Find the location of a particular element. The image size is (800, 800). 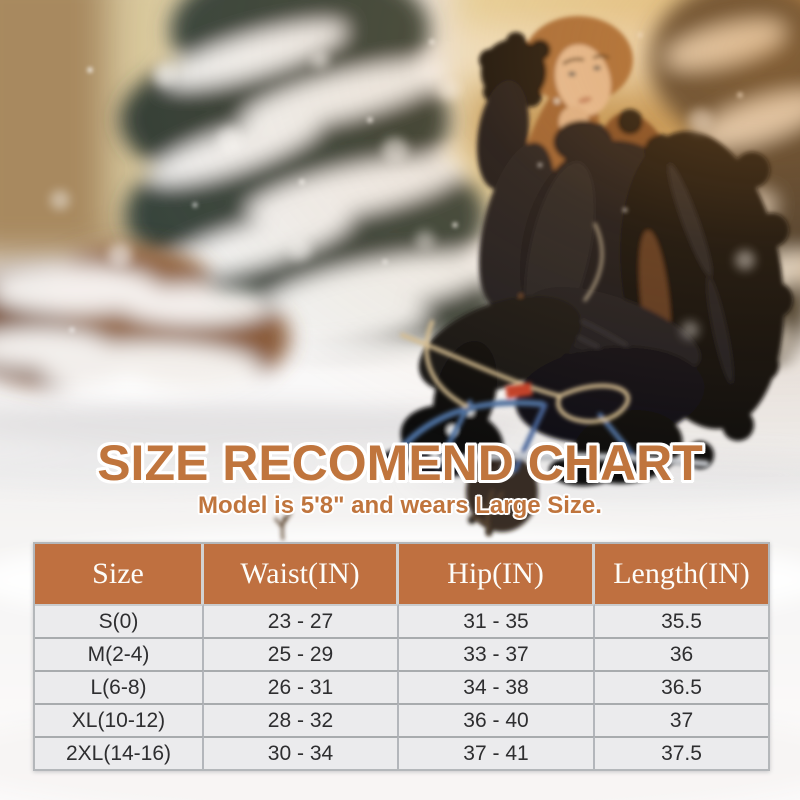

table-row-s: S(0) 23 - 27 31 - 35 35.5 is located at coordinates (401, 620).